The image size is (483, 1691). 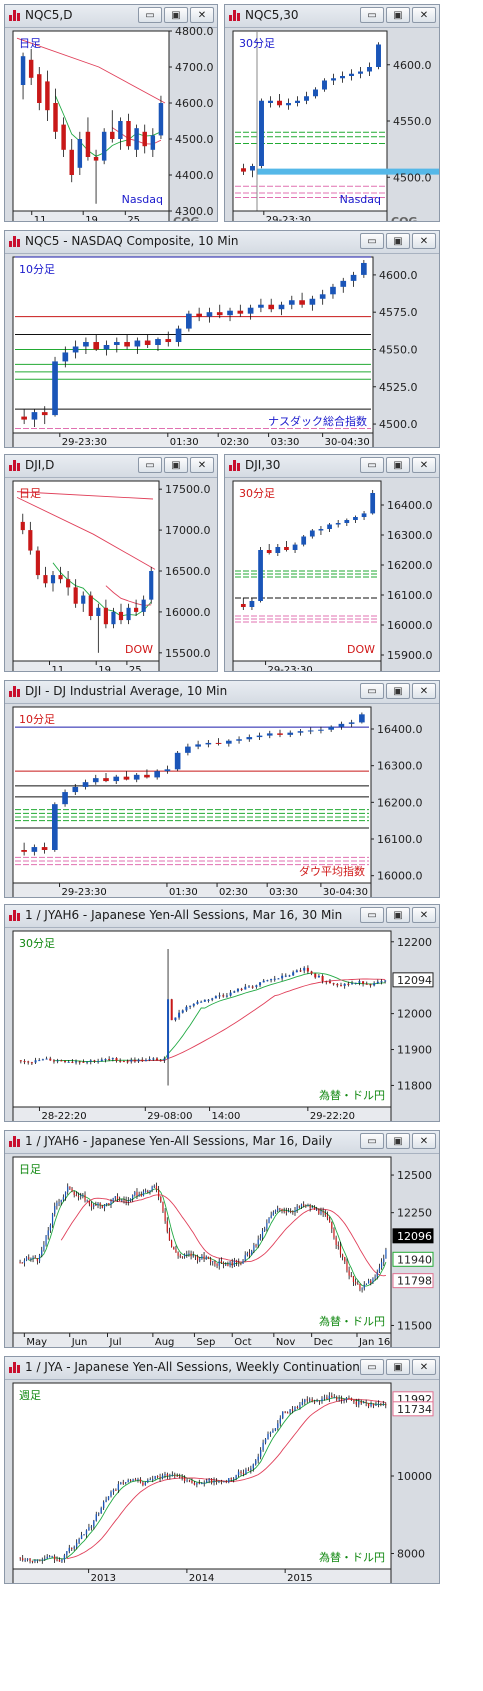 I want to click on window-title-bar: DJI,30 ▭ ▣ ✕, so click(x=332, y=466).